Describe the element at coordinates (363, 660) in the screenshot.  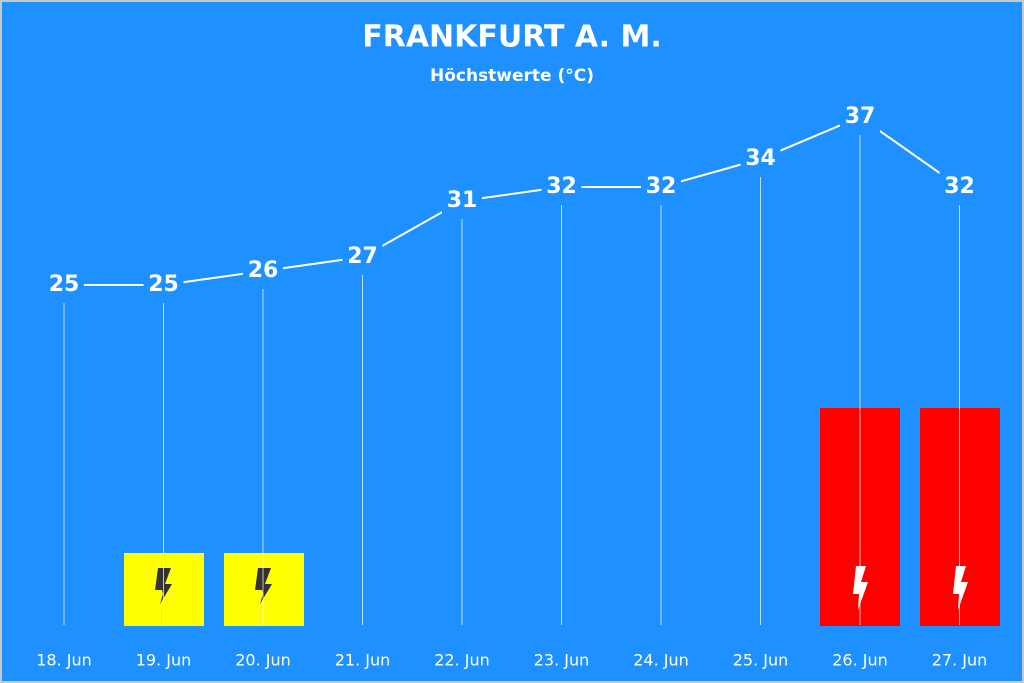
I see `x-tick-label: 21. Jun` at that location.